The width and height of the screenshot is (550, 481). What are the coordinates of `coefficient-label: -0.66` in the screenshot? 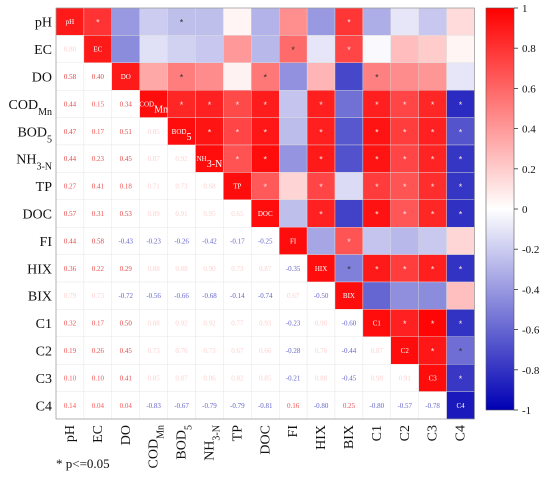 It's located at (181, 296).